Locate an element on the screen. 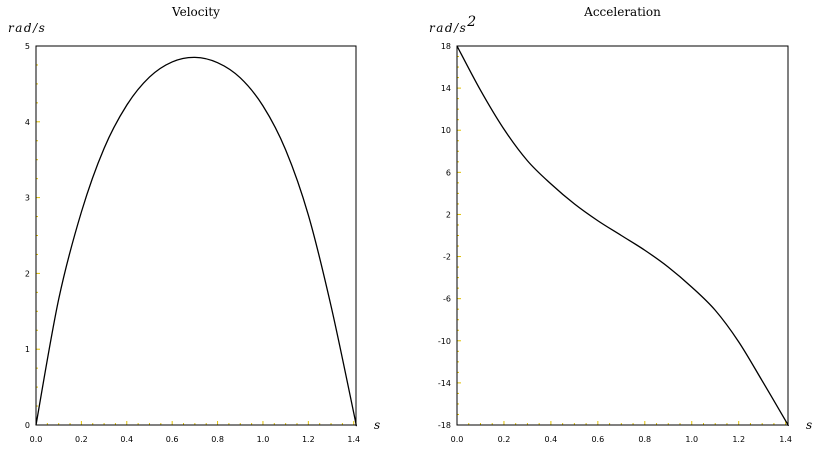  acceleration-y-tick-label: -6 is located at coordinates (447, 299).